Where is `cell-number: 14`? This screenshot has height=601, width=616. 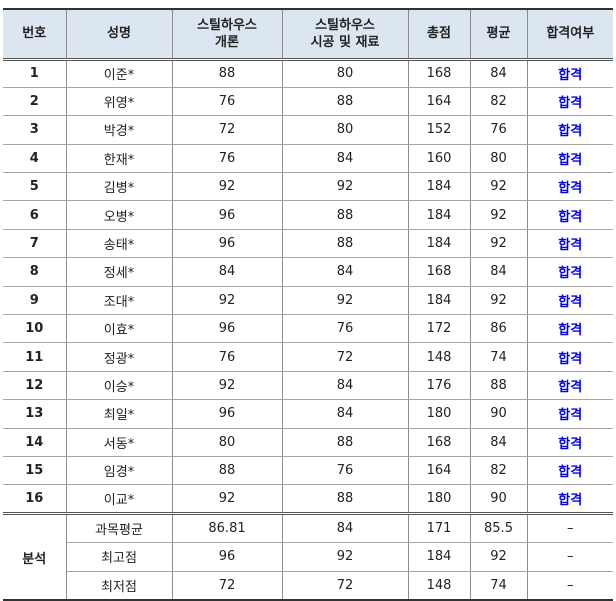
cell-number: 14 is located at coordinates (35, 442).